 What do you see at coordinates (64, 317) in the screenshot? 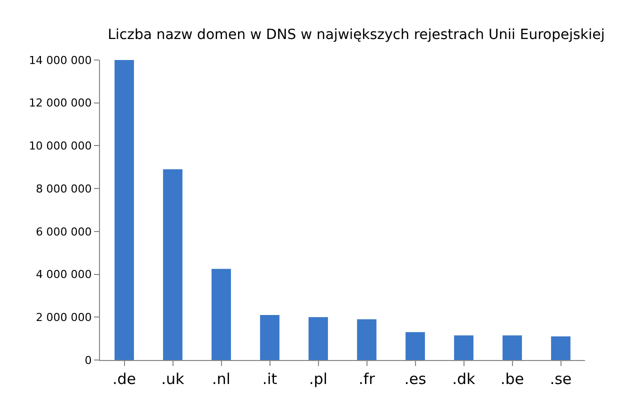
I see `y-tick-label: 2 000 000` at bounding box center [64, 317].